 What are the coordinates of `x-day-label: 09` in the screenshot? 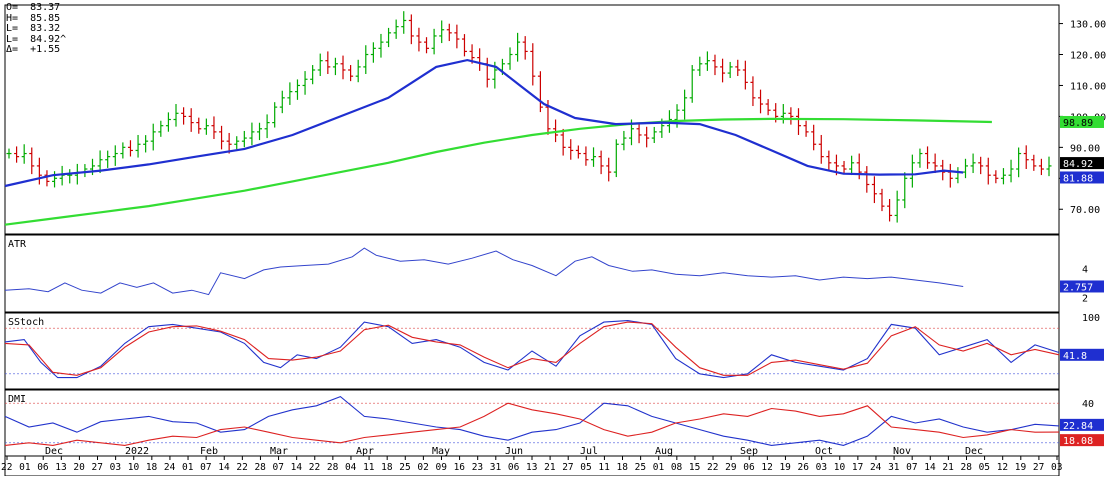 It's located at (441, 467).